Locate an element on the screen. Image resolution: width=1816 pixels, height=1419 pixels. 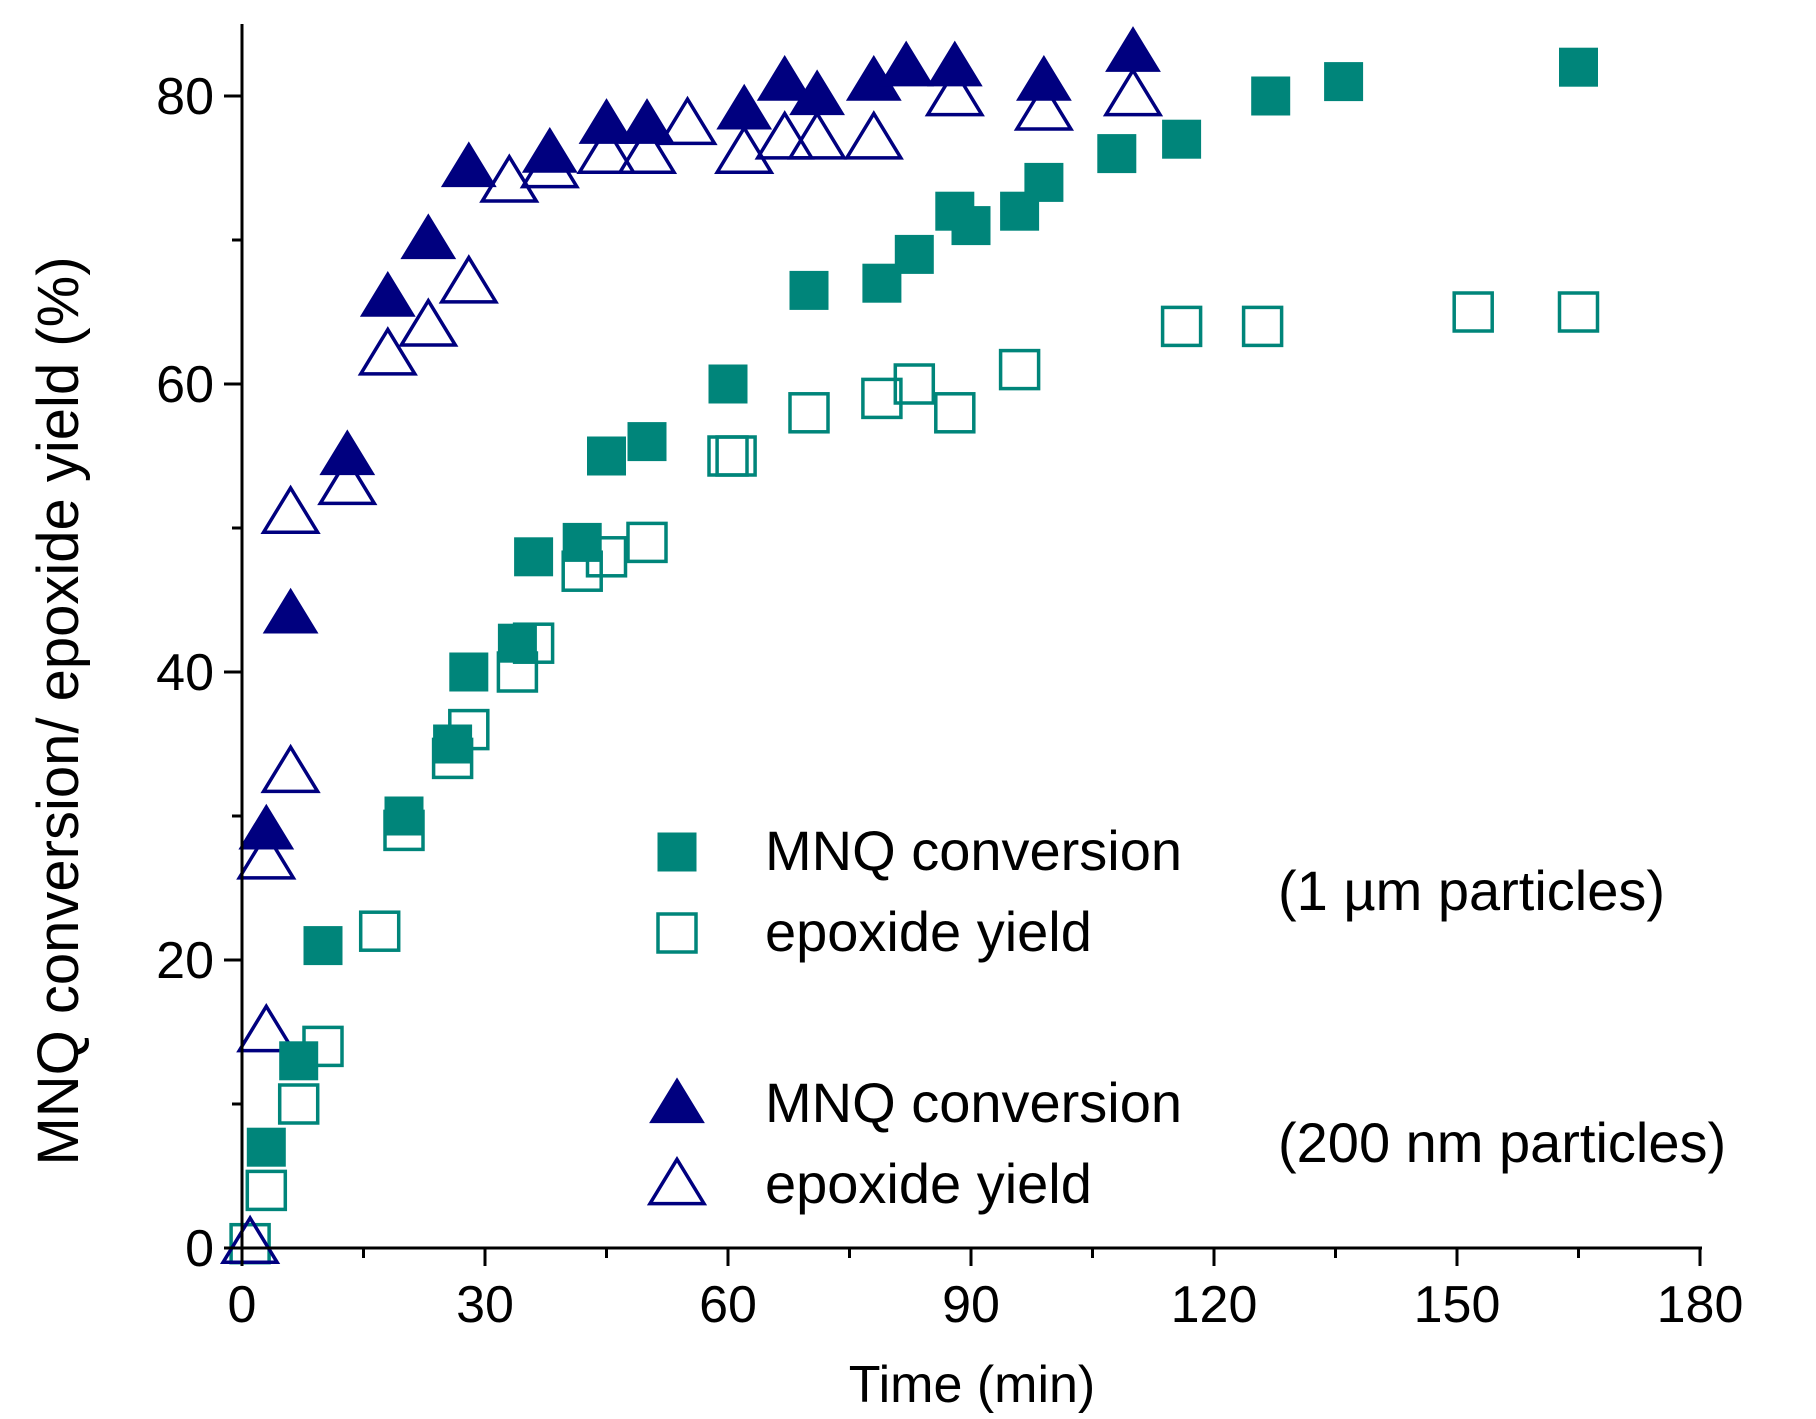
x-tick-label: 150 is located at coordinates (1457, 1305).